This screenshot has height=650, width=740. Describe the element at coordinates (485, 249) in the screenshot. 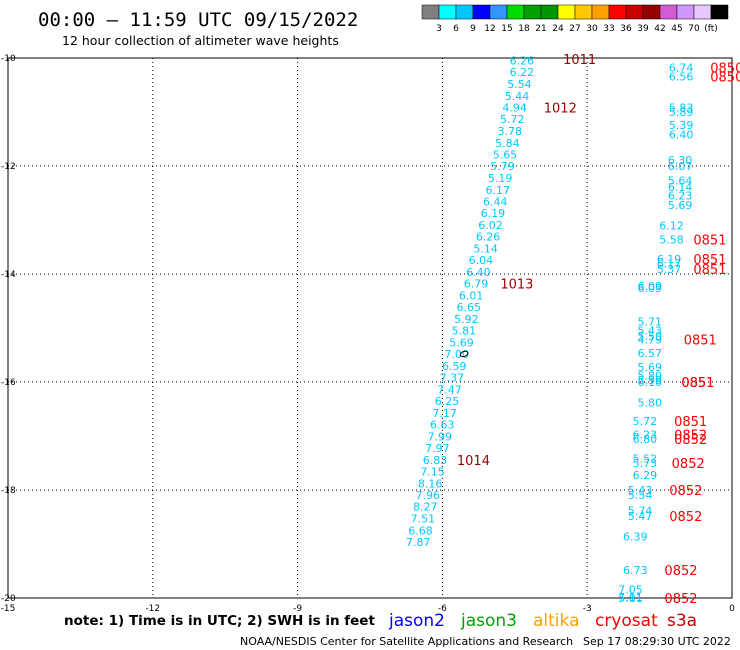

I see `wave-height-point: 5.14` at that location.